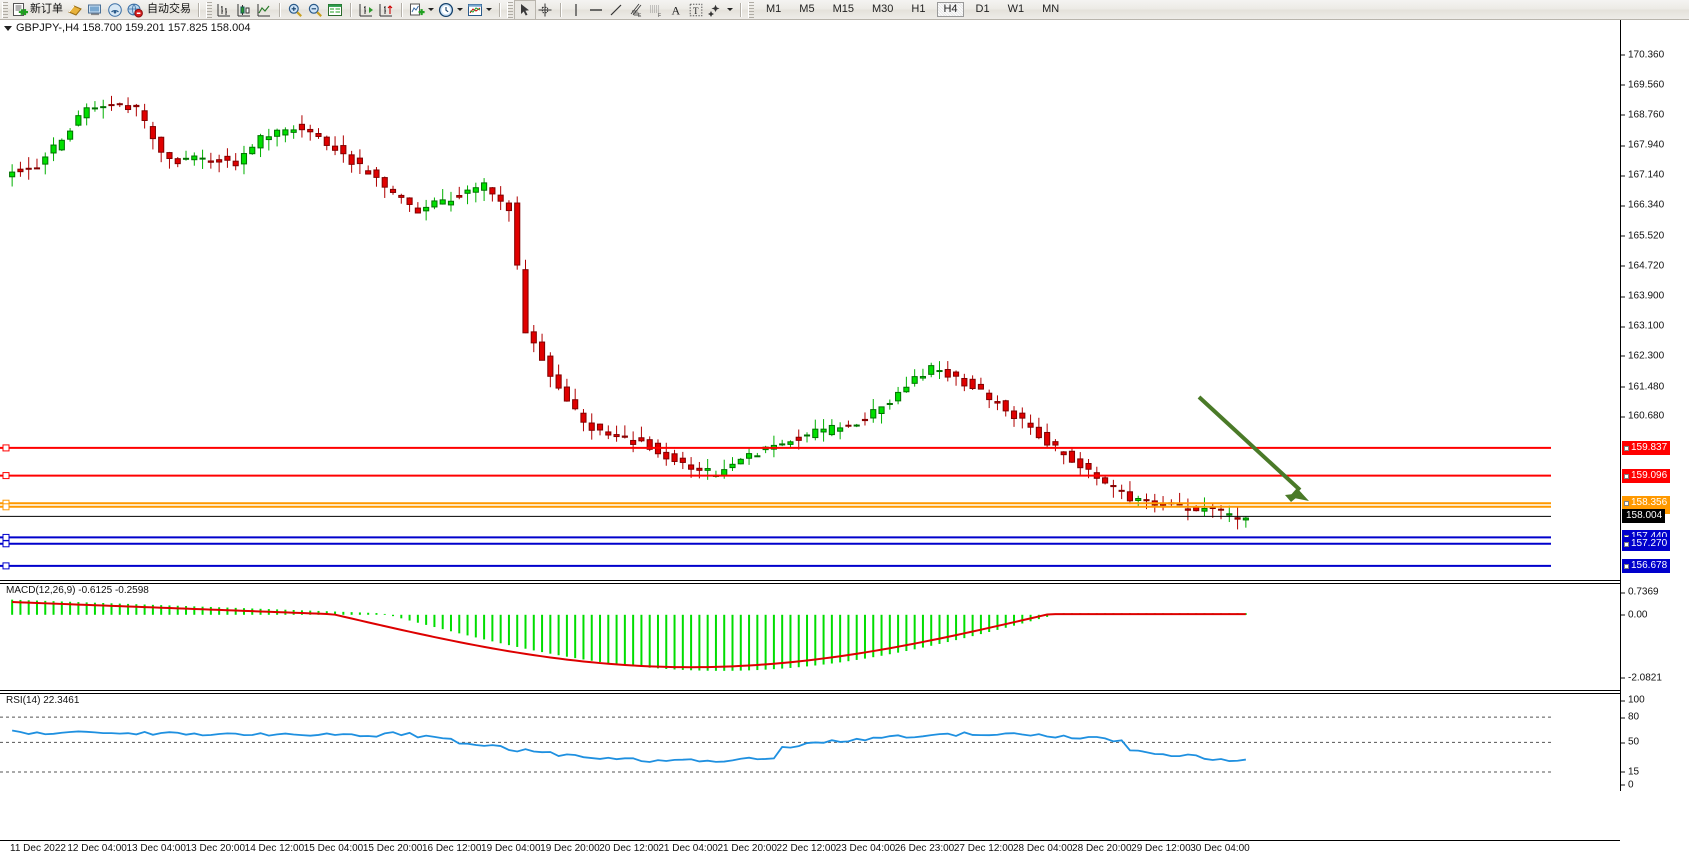 This screenshot has height=856, width=1689. I want to click on timeframe-m5: M5, so click(807, 9).